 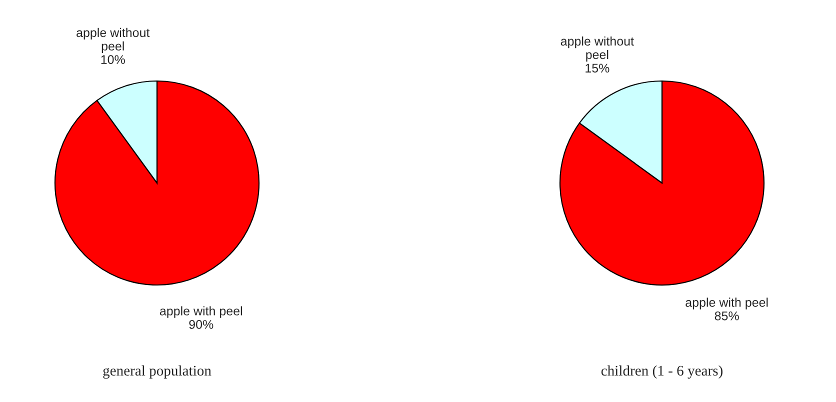 What do you see at coordinates (726, 315) in the screenshot?
I see `data-label: 85%` at bounding box center [726, 315].